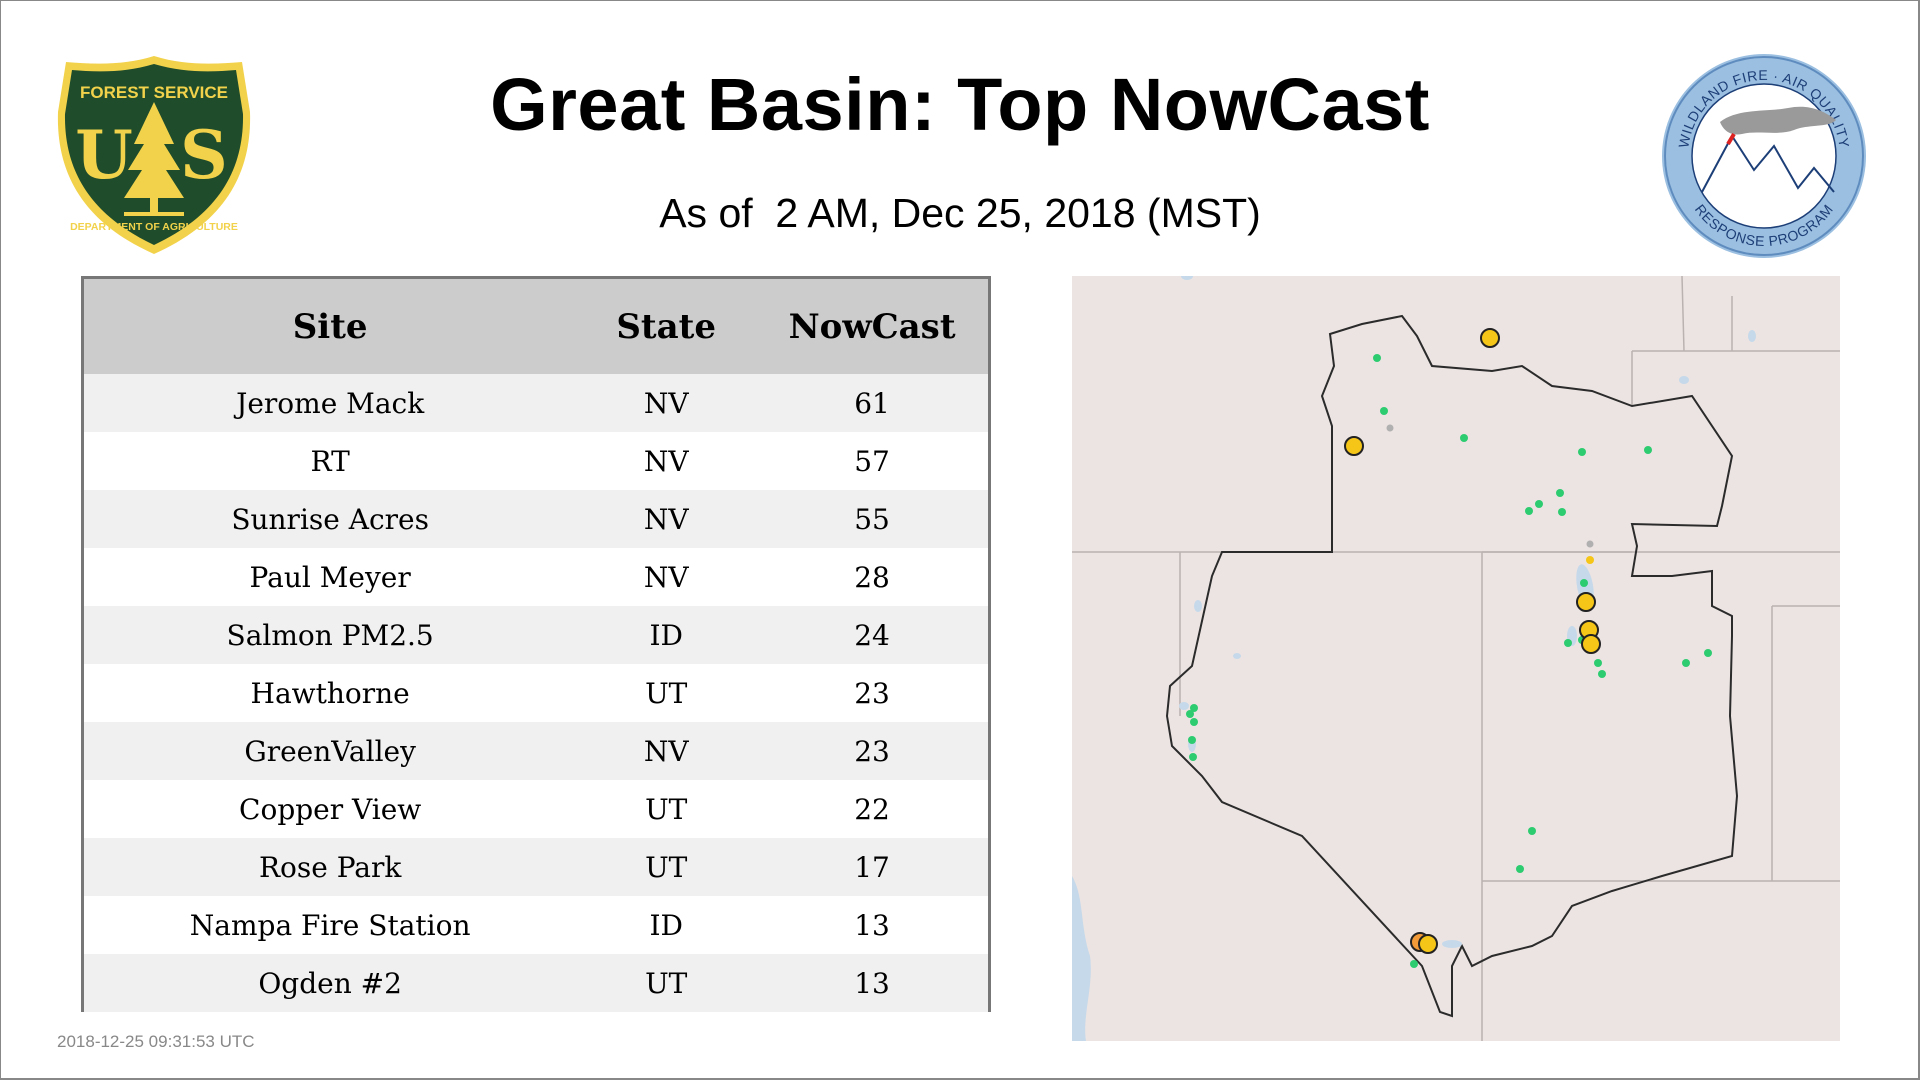  Describe the element at coordinates (536, 925) in the screenshot. I see `table-row: Nampa Fire Station ID 13` at that location.